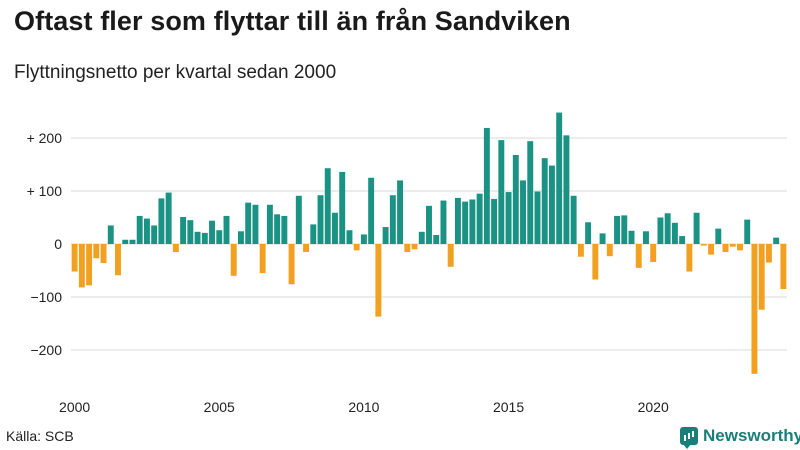  I want to click on y-tick-label: −100, so click(46, 297).